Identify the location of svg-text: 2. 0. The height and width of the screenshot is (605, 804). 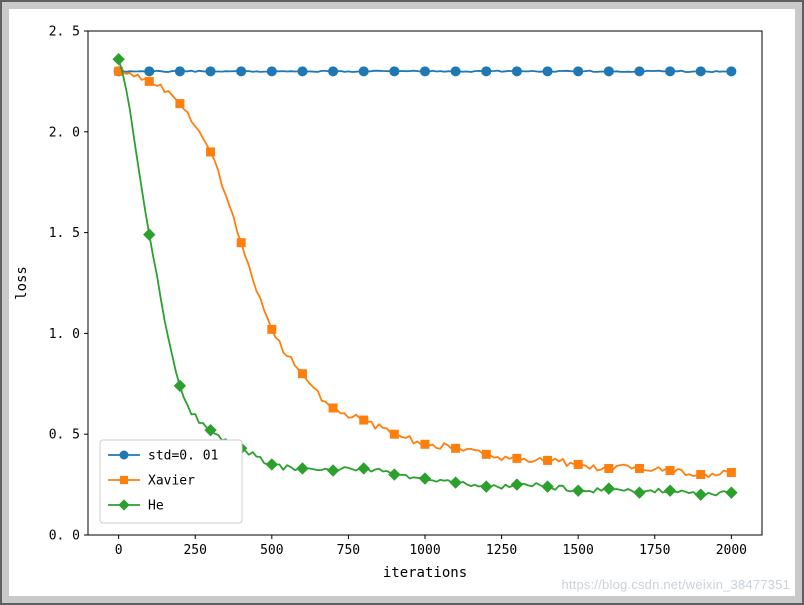
(64, 132).